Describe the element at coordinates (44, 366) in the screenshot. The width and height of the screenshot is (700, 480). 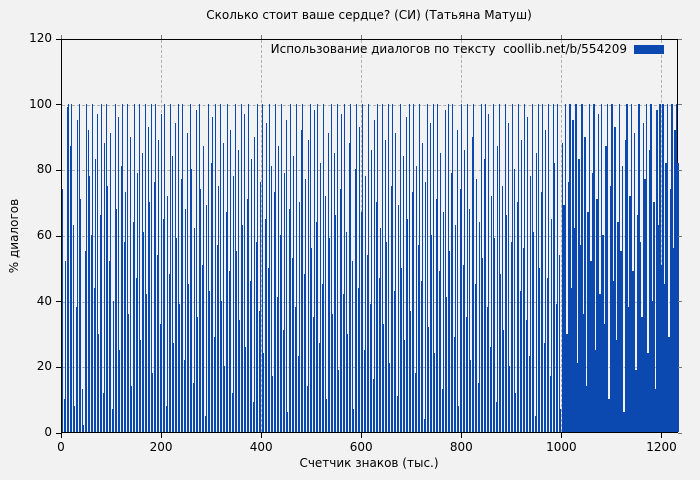
I see `y-tick-label: 20` at that location.